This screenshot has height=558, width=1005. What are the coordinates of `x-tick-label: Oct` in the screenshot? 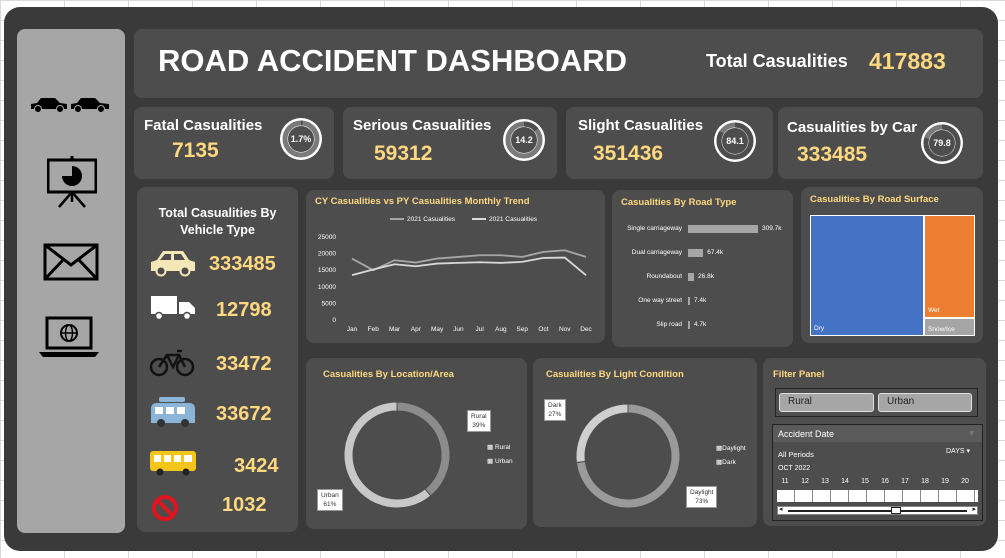 It's located at (543, 329).